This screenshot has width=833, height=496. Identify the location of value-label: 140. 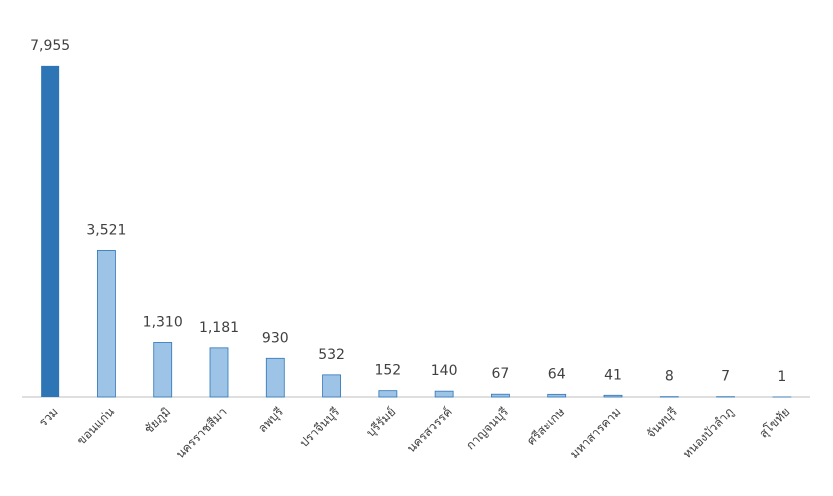
(444, 371).